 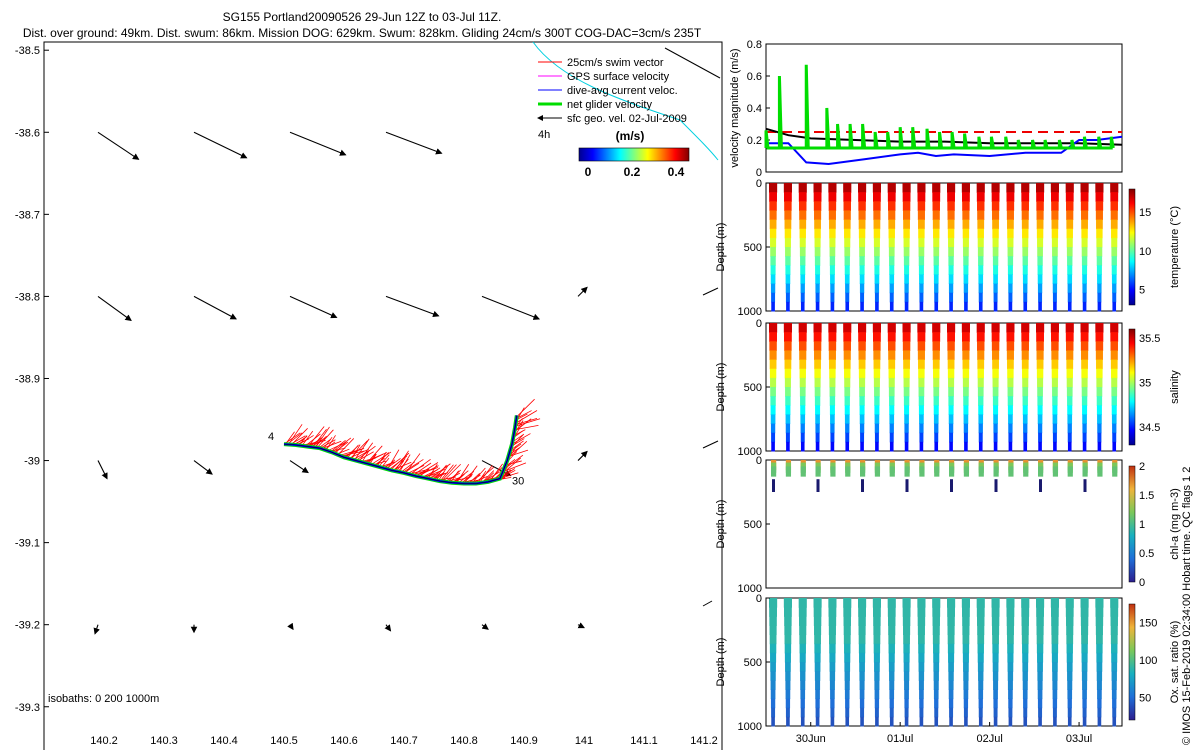 What do you see at coordinates (27, 51) in the screenshot?
I see `map-ytick-label: -38.5` at bounding box center [27, 51].